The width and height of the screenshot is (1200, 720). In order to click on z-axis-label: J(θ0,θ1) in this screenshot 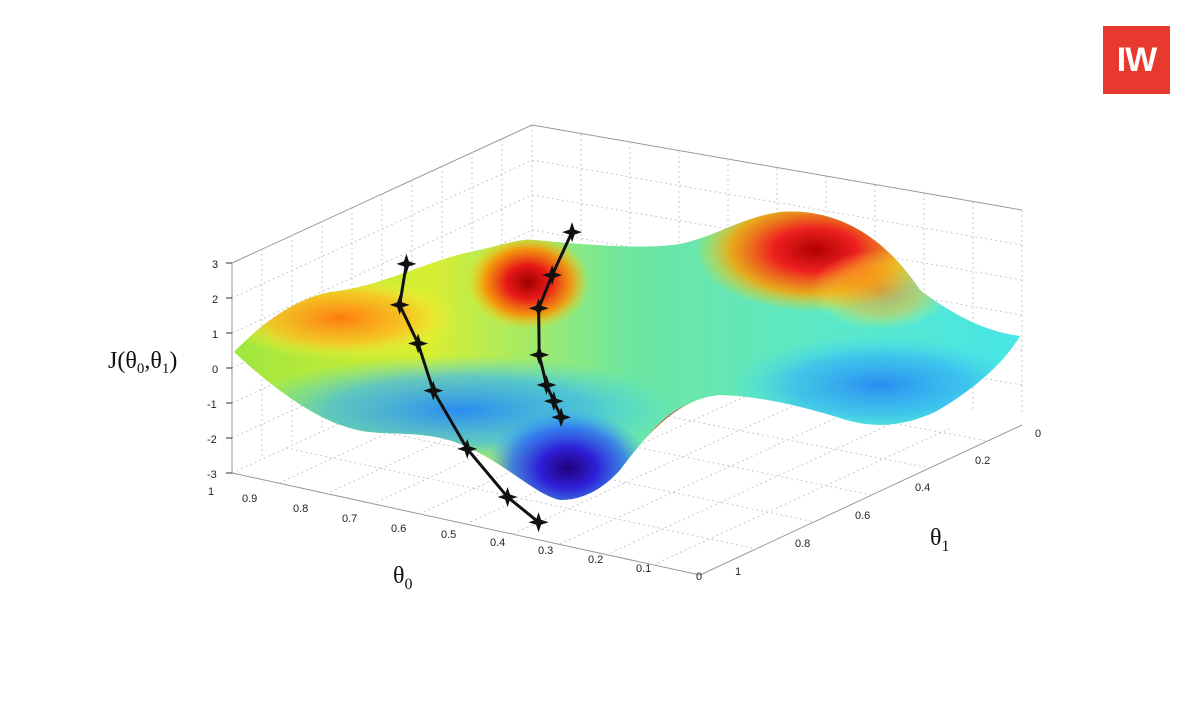, I will do `click(142, 362)`.